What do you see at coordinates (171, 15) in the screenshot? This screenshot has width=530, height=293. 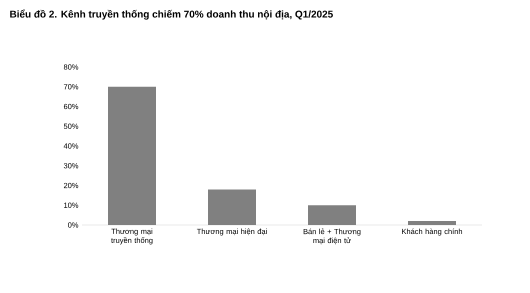 I see `chart-title: Biểu đồ 2. Kênh truyền thống chiếm 70% doanh thu nội địa, Q1/2025` at bounding box center [171, 15].